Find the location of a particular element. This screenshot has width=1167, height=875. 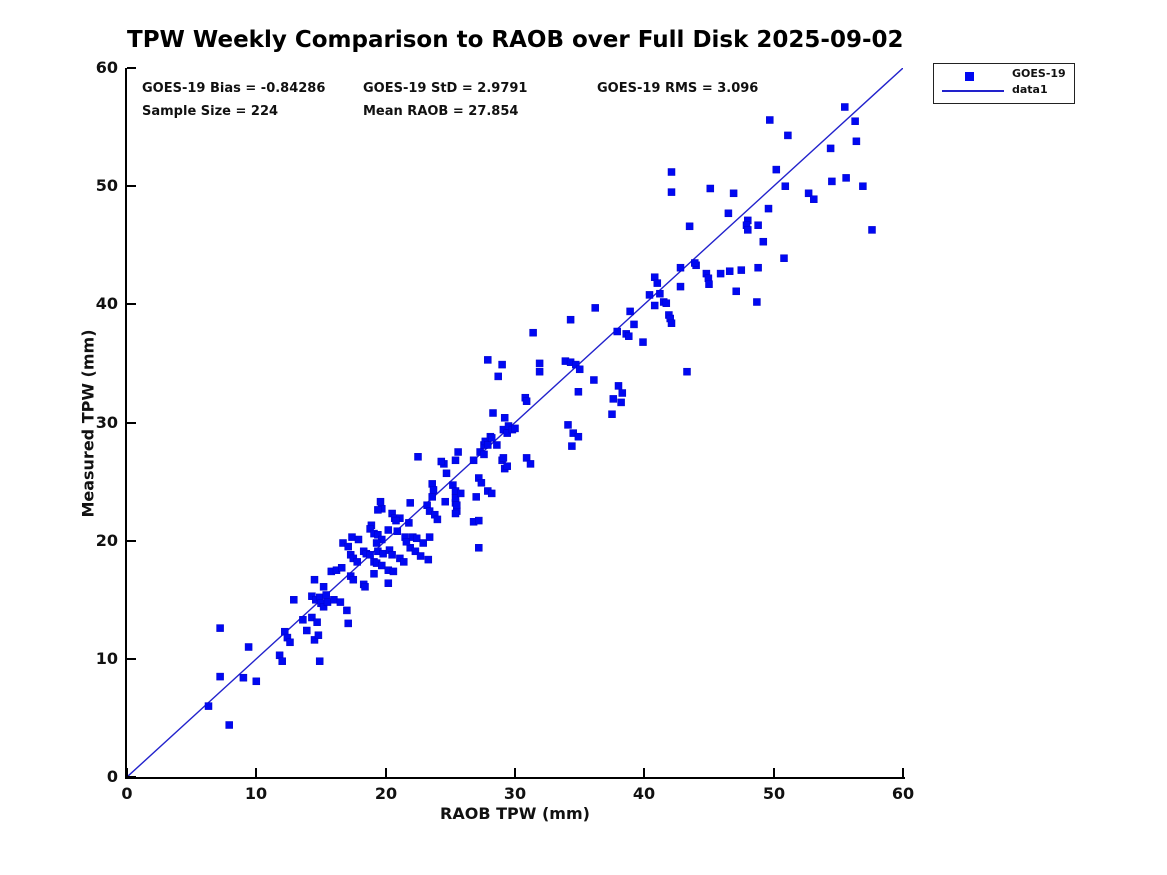

stat-bias: GOES-19 Bias = -0.84286 is located at coordinates (234, 88).